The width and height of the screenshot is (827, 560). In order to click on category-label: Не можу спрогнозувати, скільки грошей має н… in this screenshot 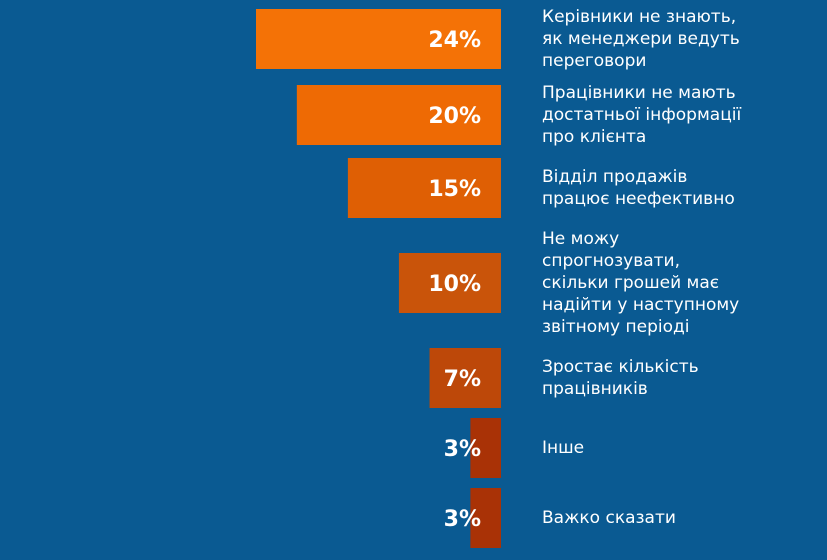, I will do `click(640, 283)`.